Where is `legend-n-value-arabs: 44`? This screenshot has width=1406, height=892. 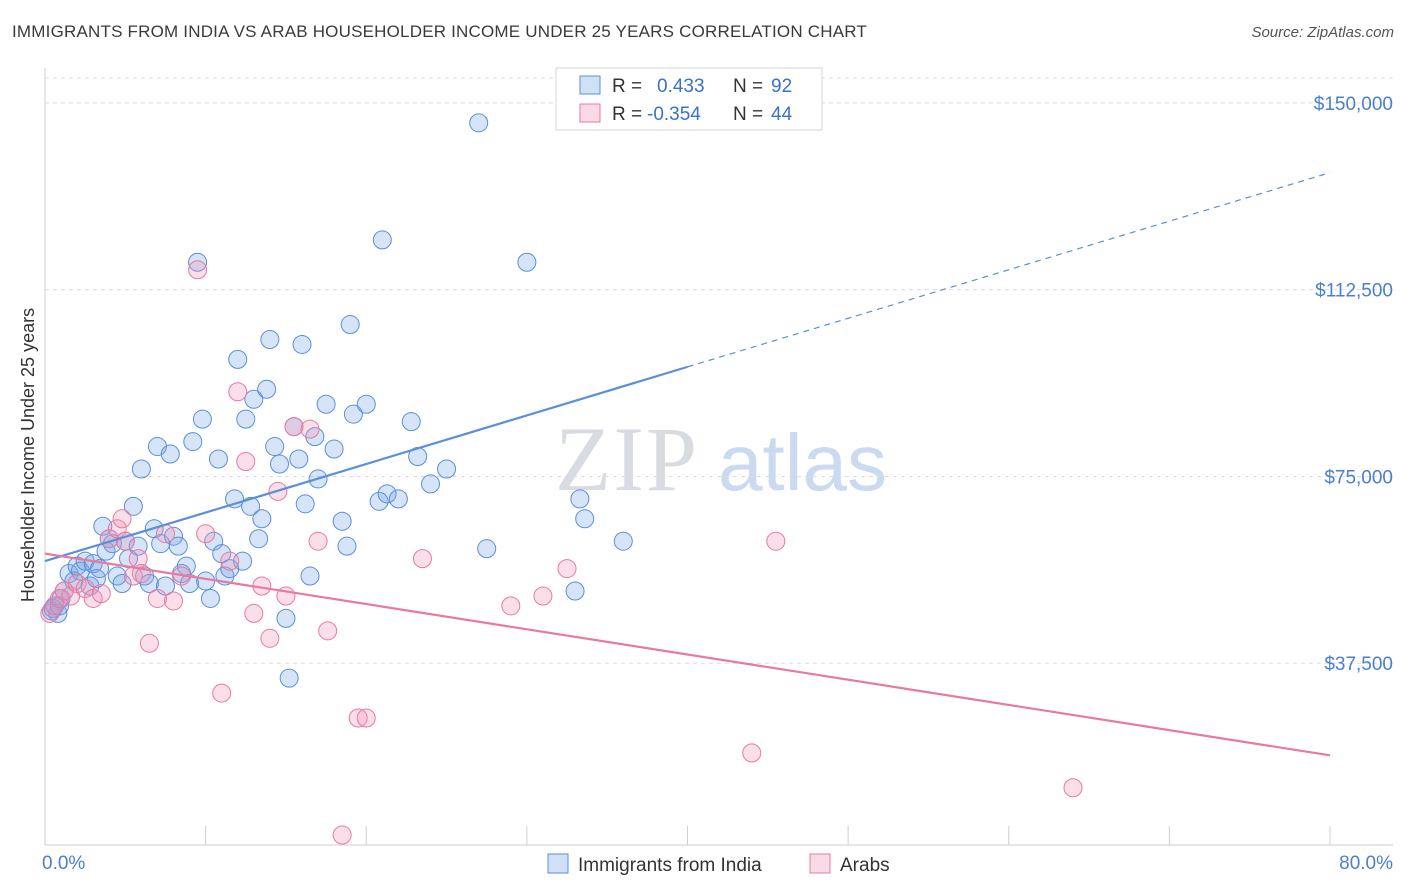
legend-n-value-arabs: 44 is located at coordinates (782, 114).